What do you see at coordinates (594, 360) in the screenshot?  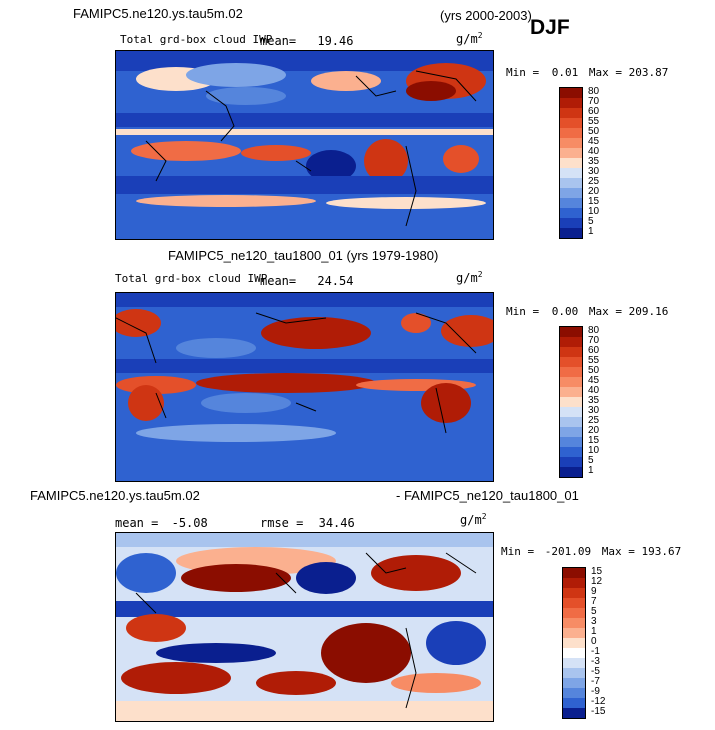 I see `colorbar-label: 55` at bounding box center [594, 360].